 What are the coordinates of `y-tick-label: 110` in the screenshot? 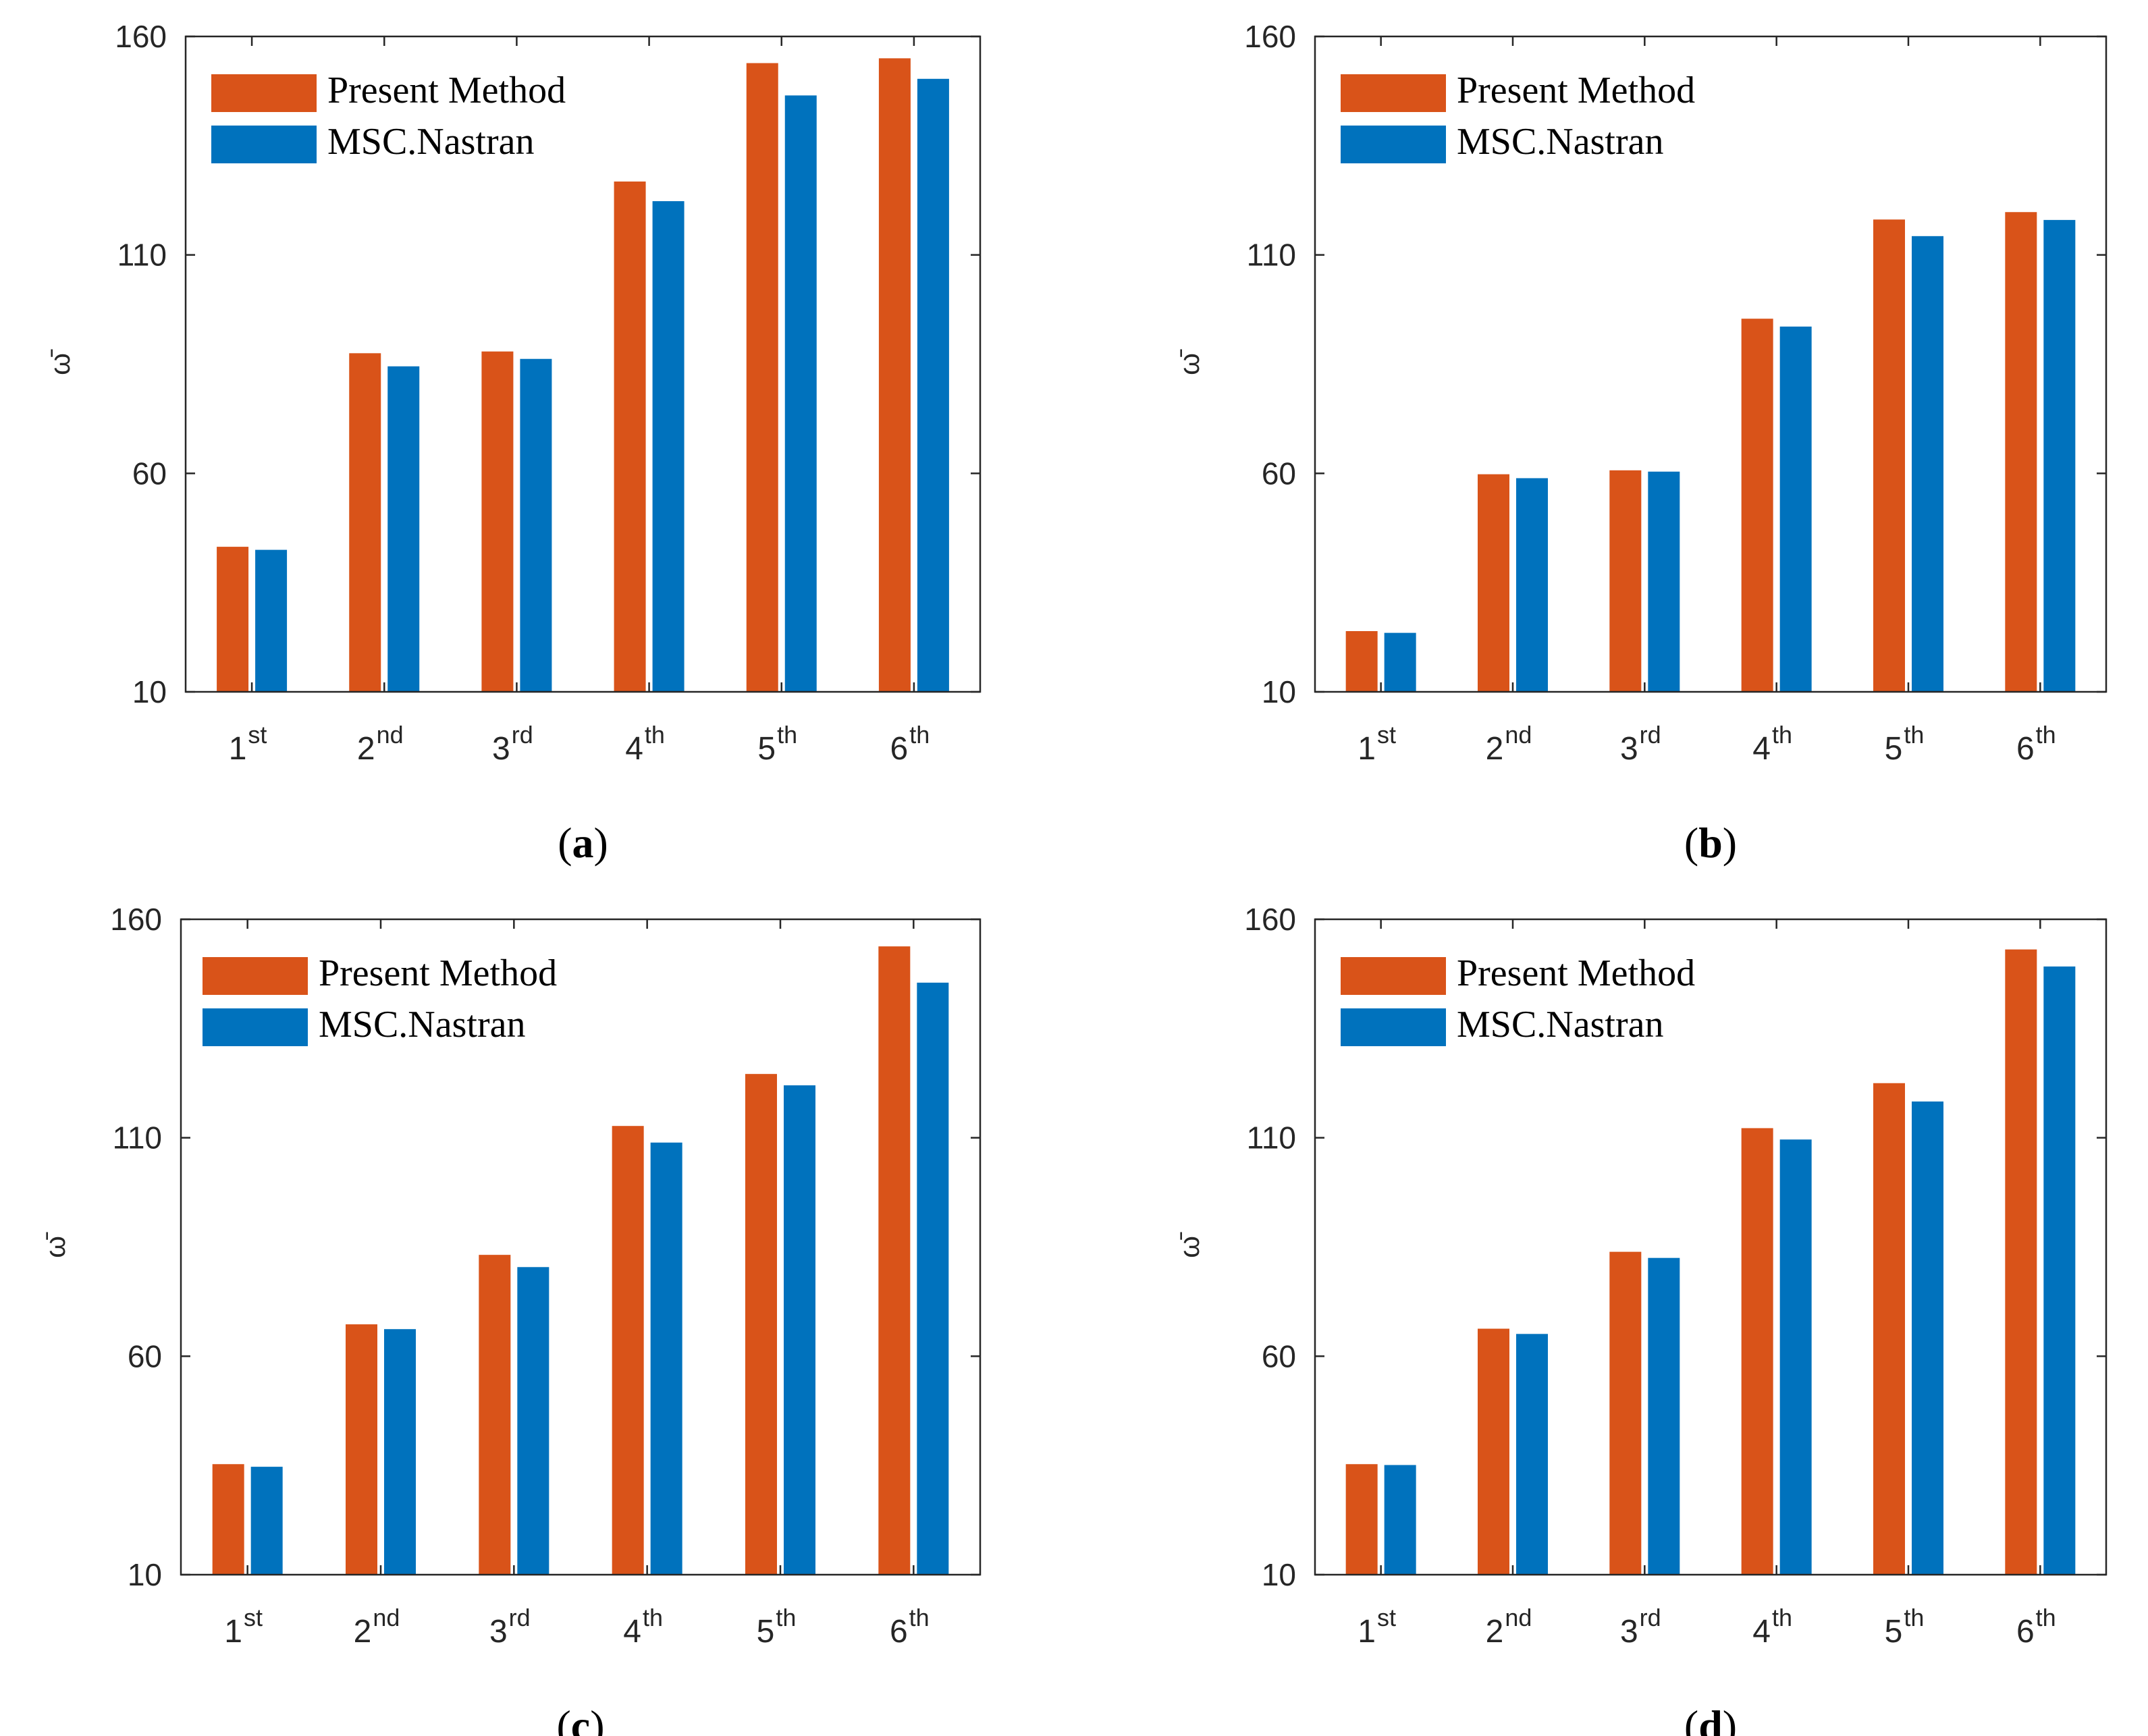 It's located at (142, 256).